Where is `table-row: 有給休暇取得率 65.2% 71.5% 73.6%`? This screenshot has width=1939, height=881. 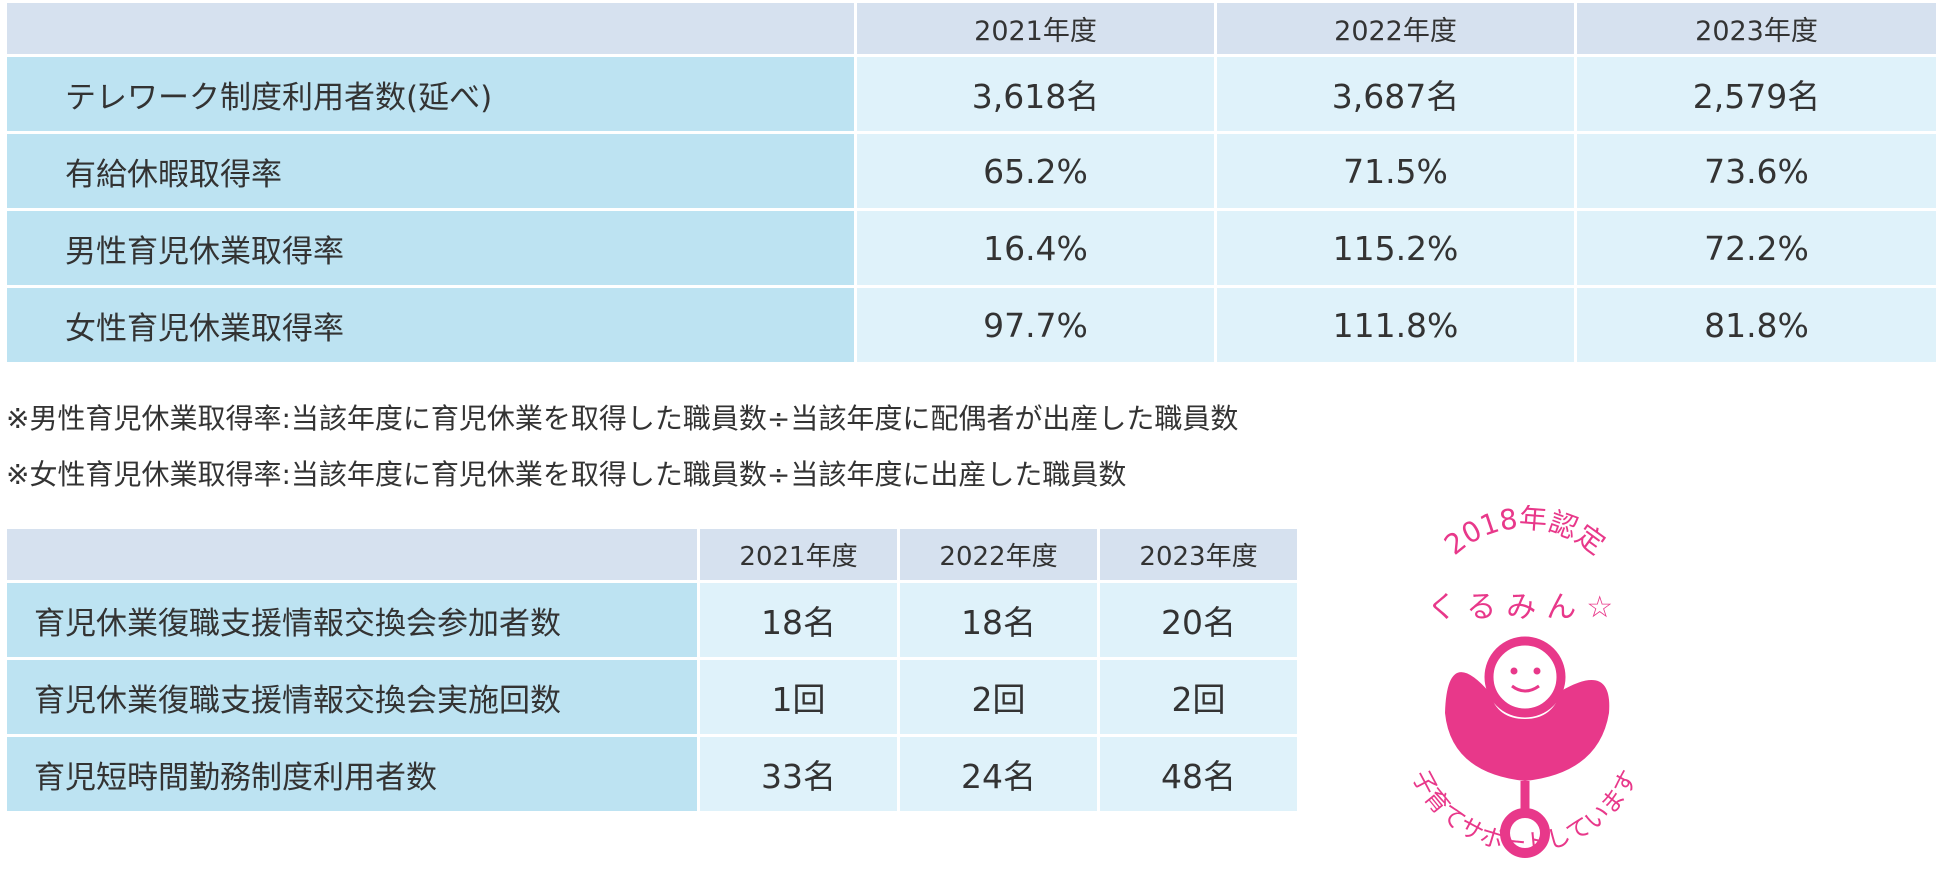 table-row: 有給休暇取得率 65.2% 71.5% 73.6% is located at coordinates (971, 171).